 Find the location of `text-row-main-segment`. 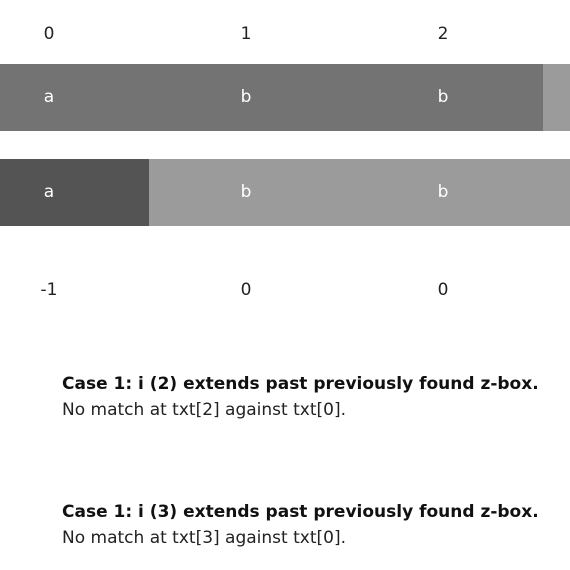

text-row-main-segment is located at coordinates (271, 97).